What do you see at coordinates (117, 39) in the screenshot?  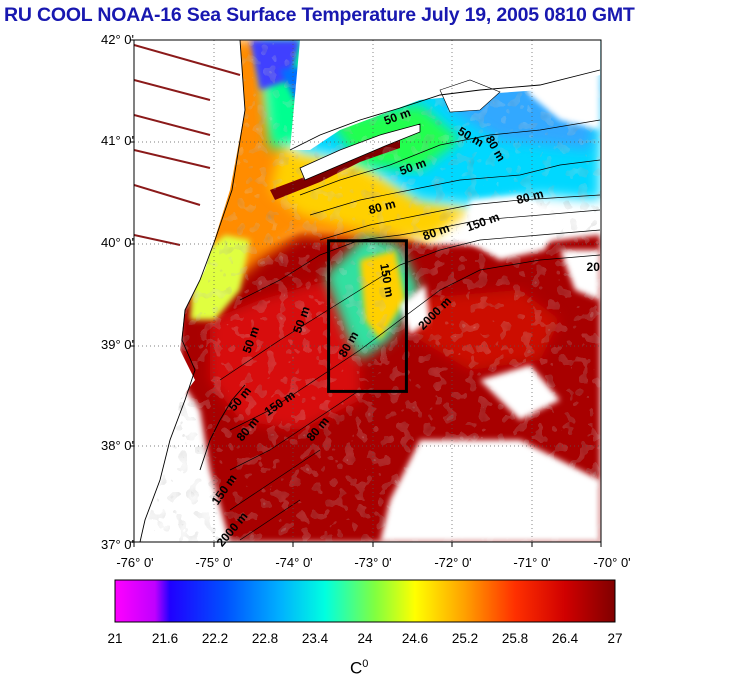 I see `lat-tick-label: 42° 0'` at bounding box center [117, 39].